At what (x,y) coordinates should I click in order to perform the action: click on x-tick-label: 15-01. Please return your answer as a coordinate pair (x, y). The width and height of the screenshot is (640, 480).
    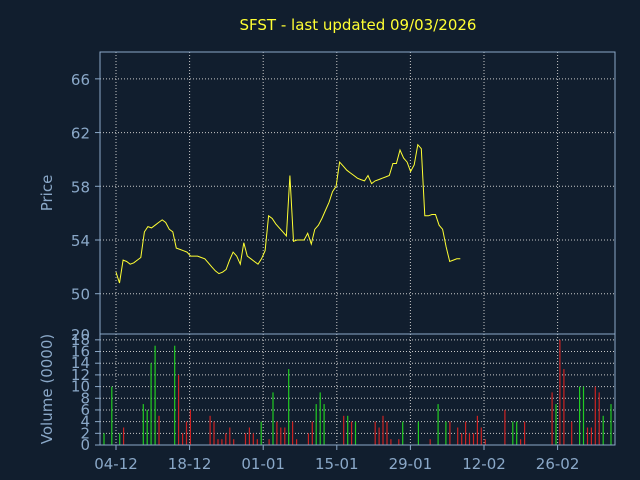
    Looking at the image, I should click on (337, 464).